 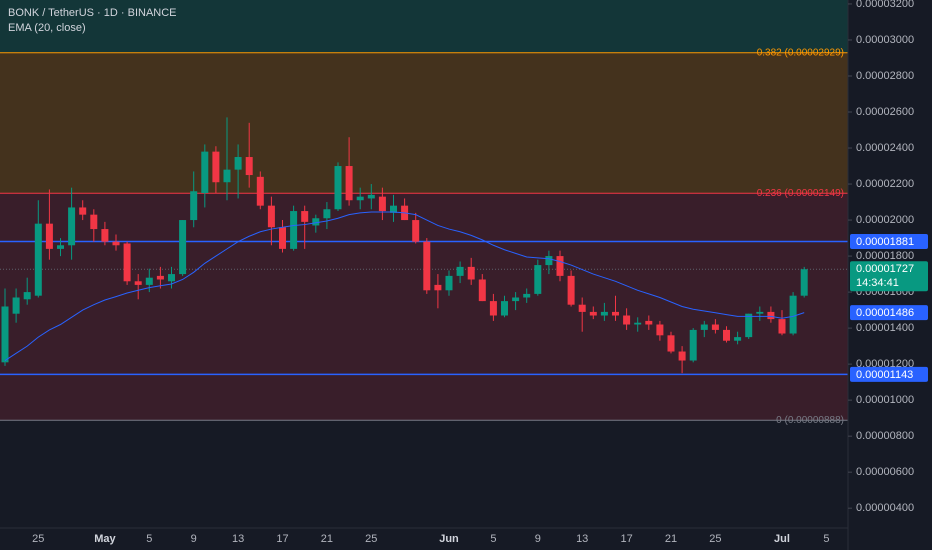 I want to click on ema-tag-bg, so click(x=889, y=313).